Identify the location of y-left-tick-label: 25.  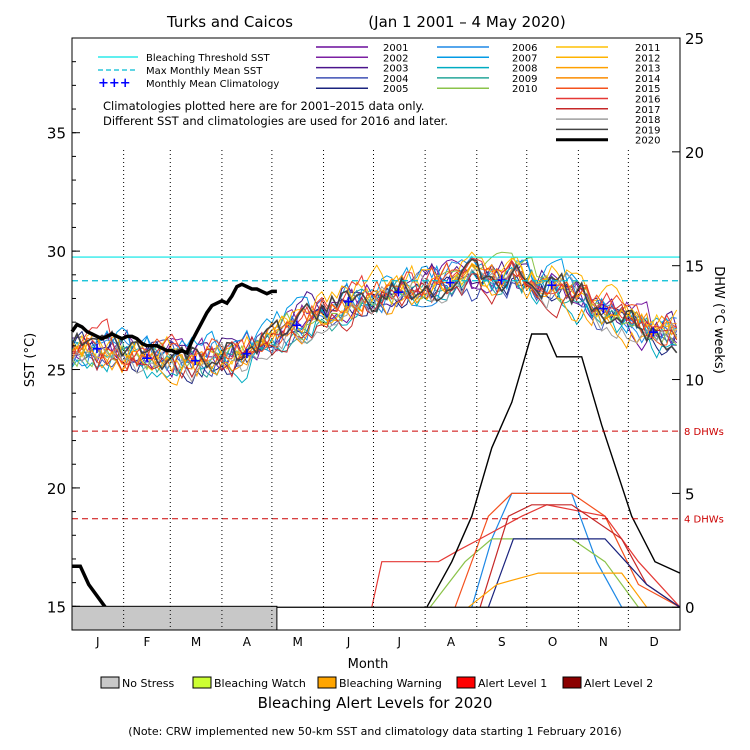
(56, 371).